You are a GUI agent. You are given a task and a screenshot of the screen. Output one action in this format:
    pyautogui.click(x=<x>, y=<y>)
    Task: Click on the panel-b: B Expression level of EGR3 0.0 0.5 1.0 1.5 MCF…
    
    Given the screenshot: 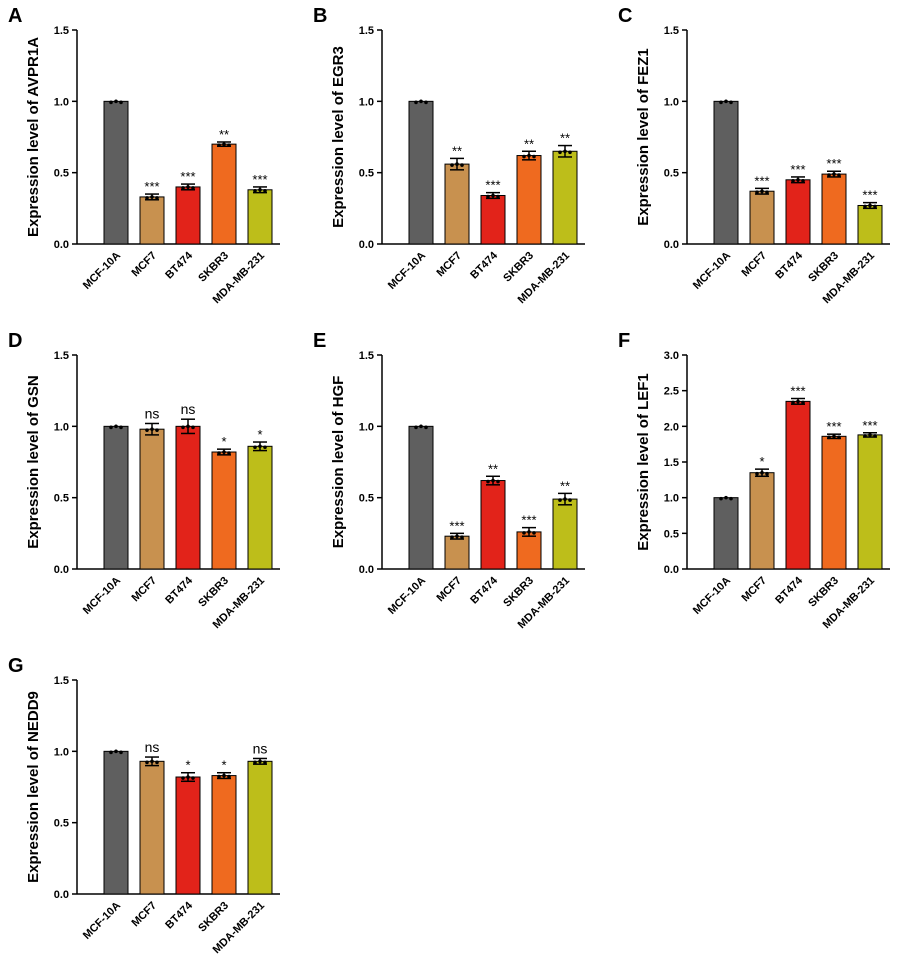 What is the action you would take?
    pyautogui.click(x=455, y=162)
    